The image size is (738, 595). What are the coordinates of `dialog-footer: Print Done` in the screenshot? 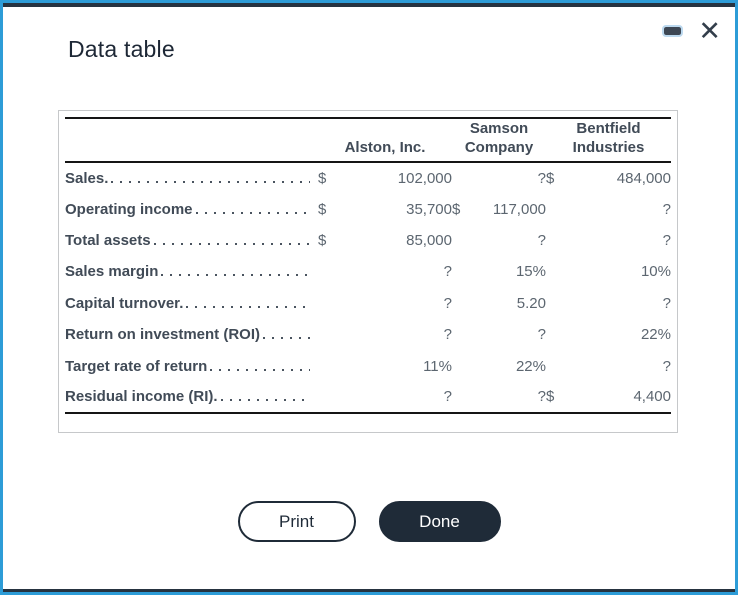 It's located at (369, 521).